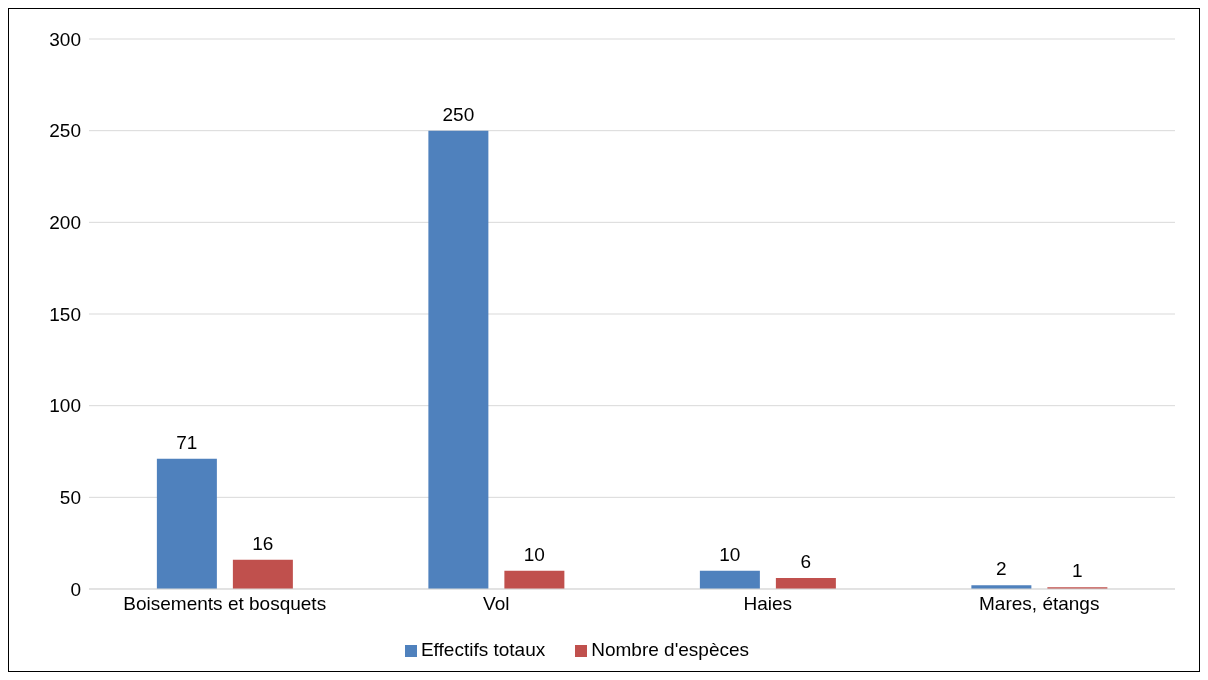 The width and height of the screenshot is (1208, 680). I want to click on y-tick-label: 100, so click(65, 406).